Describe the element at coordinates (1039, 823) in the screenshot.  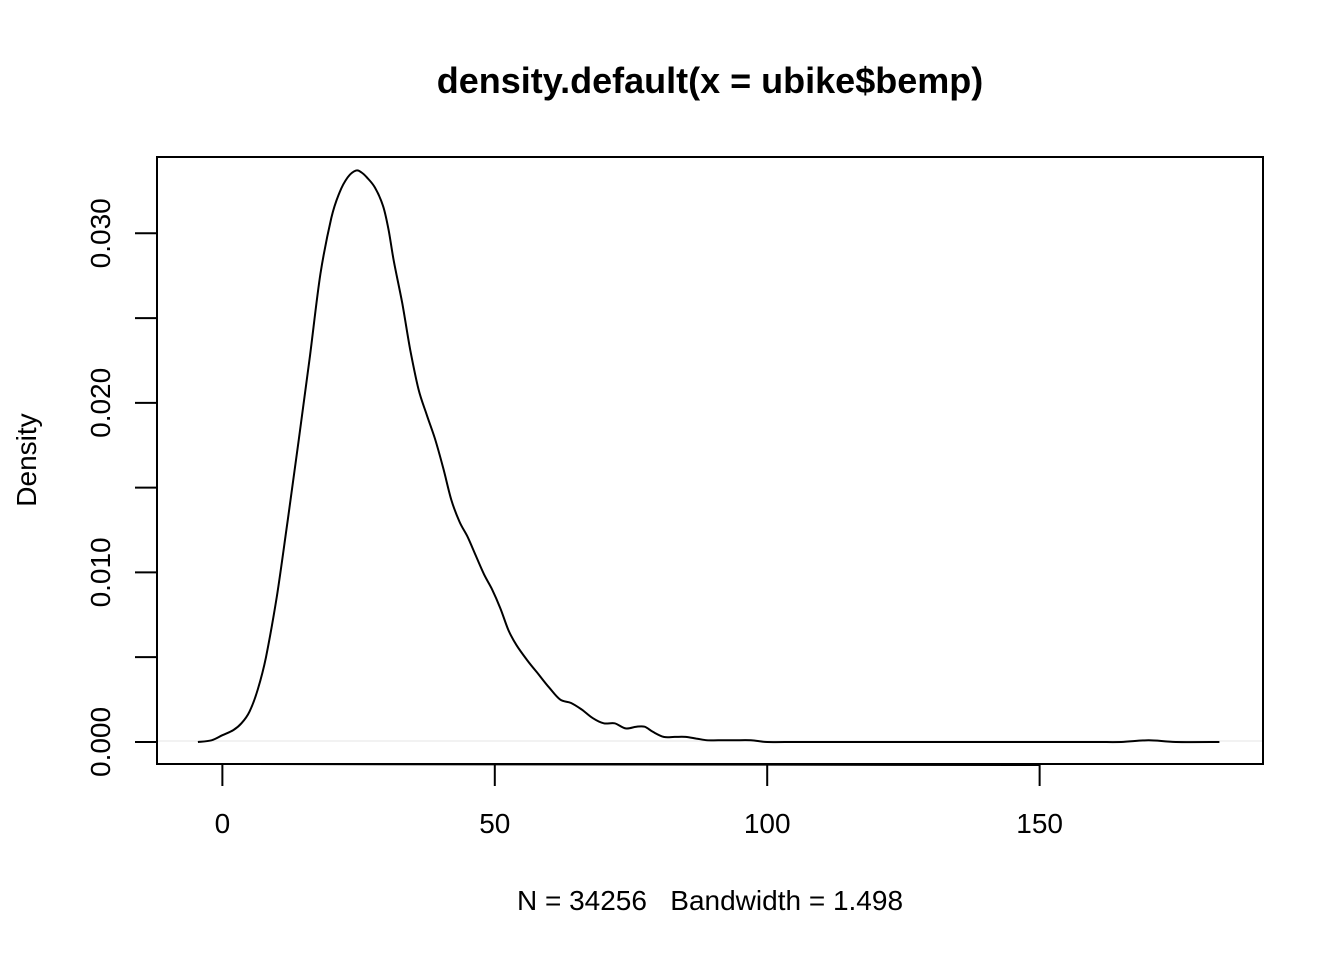
I see `x-tick-label: 150` at that location.